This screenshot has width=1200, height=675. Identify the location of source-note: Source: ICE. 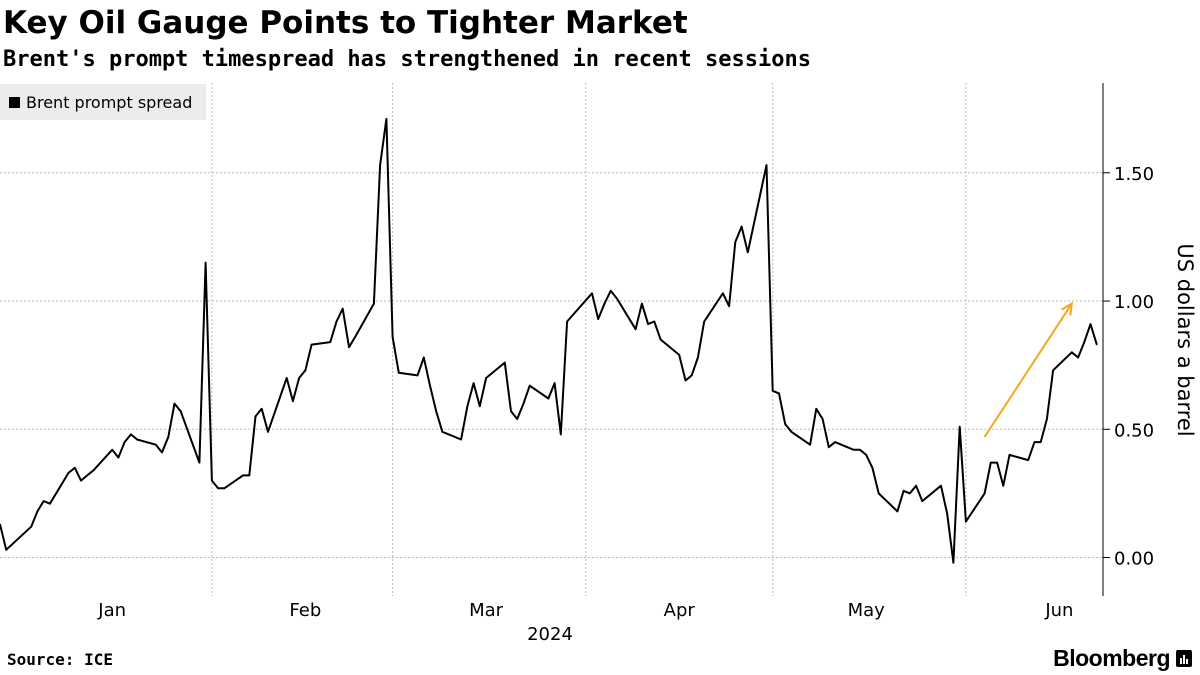
(60, 659).